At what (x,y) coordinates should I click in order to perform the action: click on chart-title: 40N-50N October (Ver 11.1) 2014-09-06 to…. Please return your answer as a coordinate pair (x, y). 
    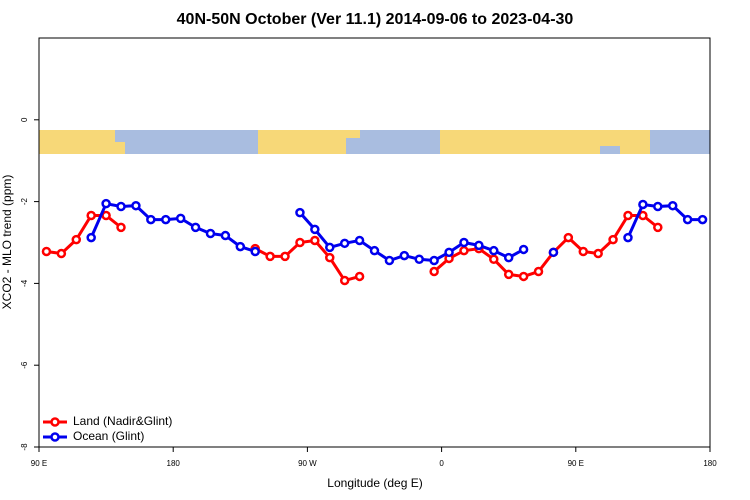
    Looking at the image, I should click on (375, 19).